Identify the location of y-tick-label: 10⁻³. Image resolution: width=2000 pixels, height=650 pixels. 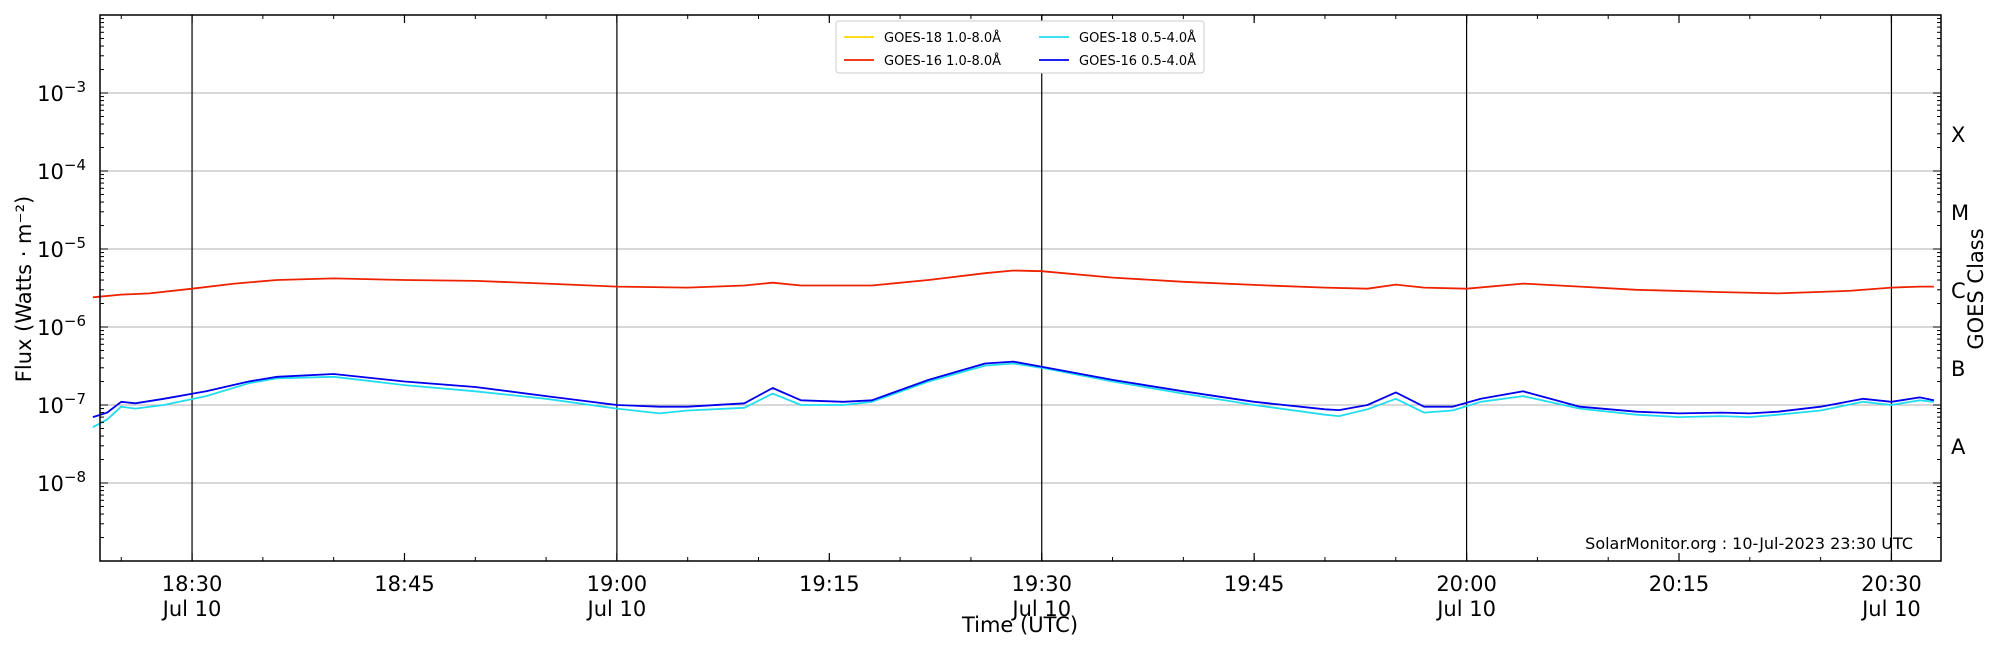
(61, 92).